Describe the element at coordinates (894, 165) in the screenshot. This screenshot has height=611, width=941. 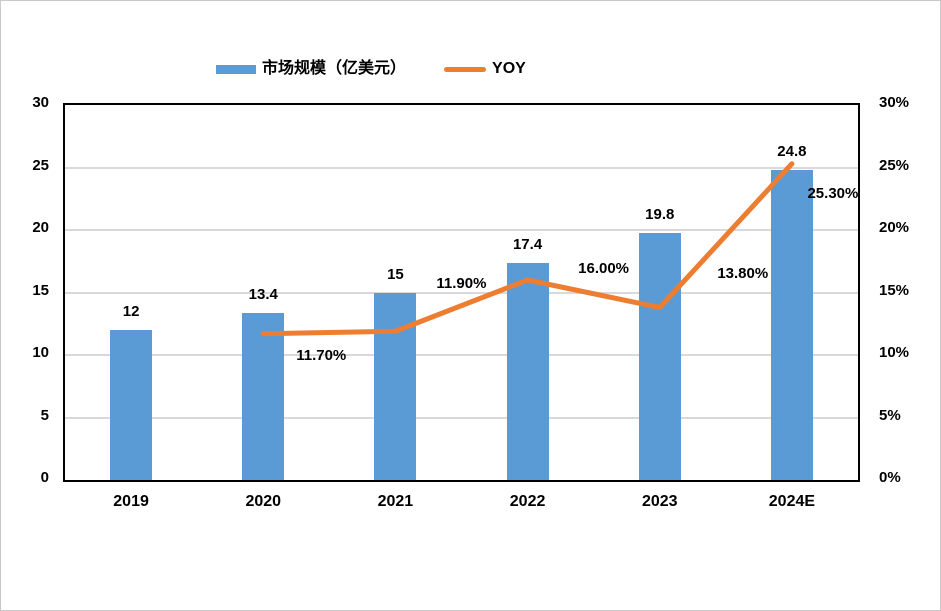
I see `right-axis-tick: 25%` at that location.